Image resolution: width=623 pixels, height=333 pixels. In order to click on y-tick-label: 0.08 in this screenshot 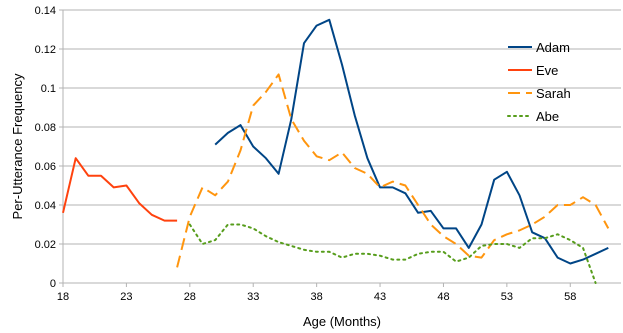, I will do `click(45, 128)`.